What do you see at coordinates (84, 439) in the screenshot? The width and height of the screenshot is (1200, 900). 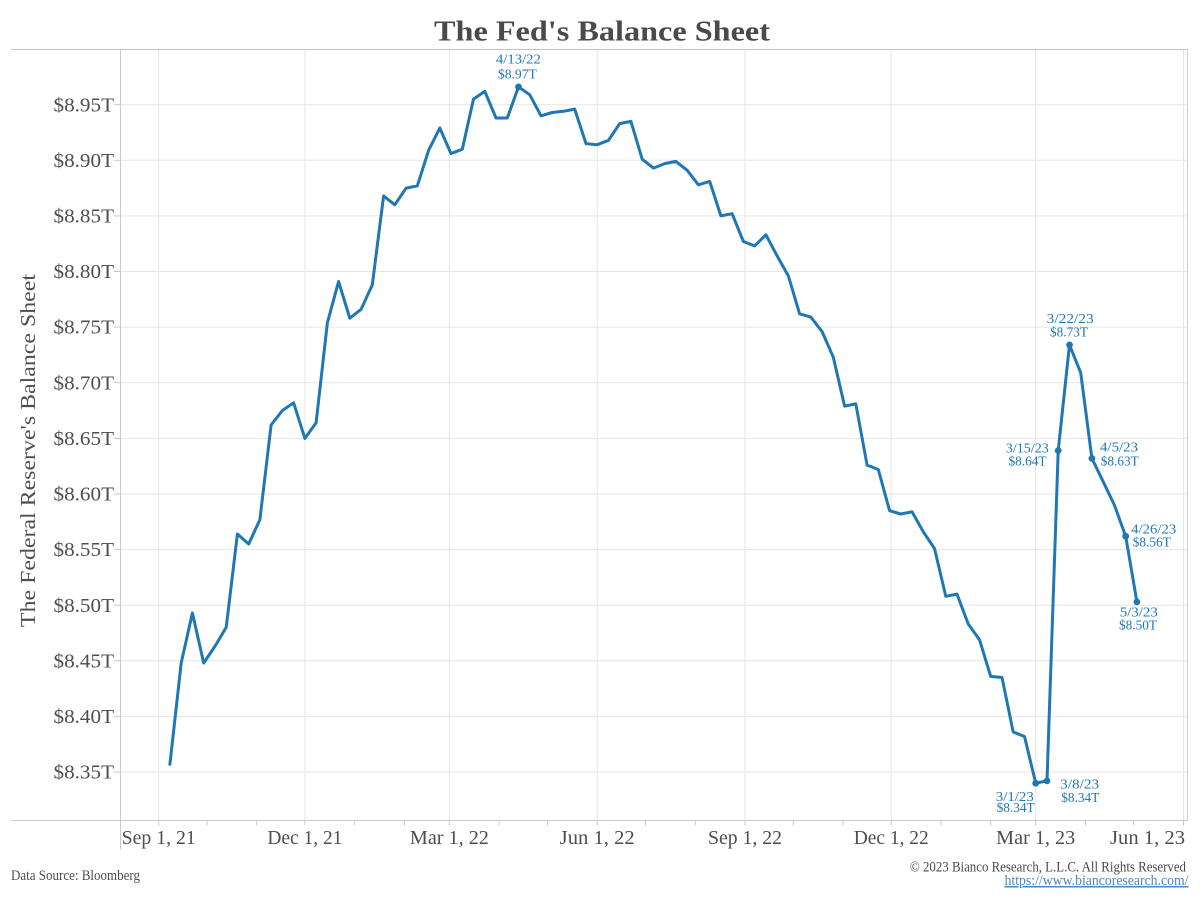 I see `svg-text: $8.65T` at bounding box center [84, 439].